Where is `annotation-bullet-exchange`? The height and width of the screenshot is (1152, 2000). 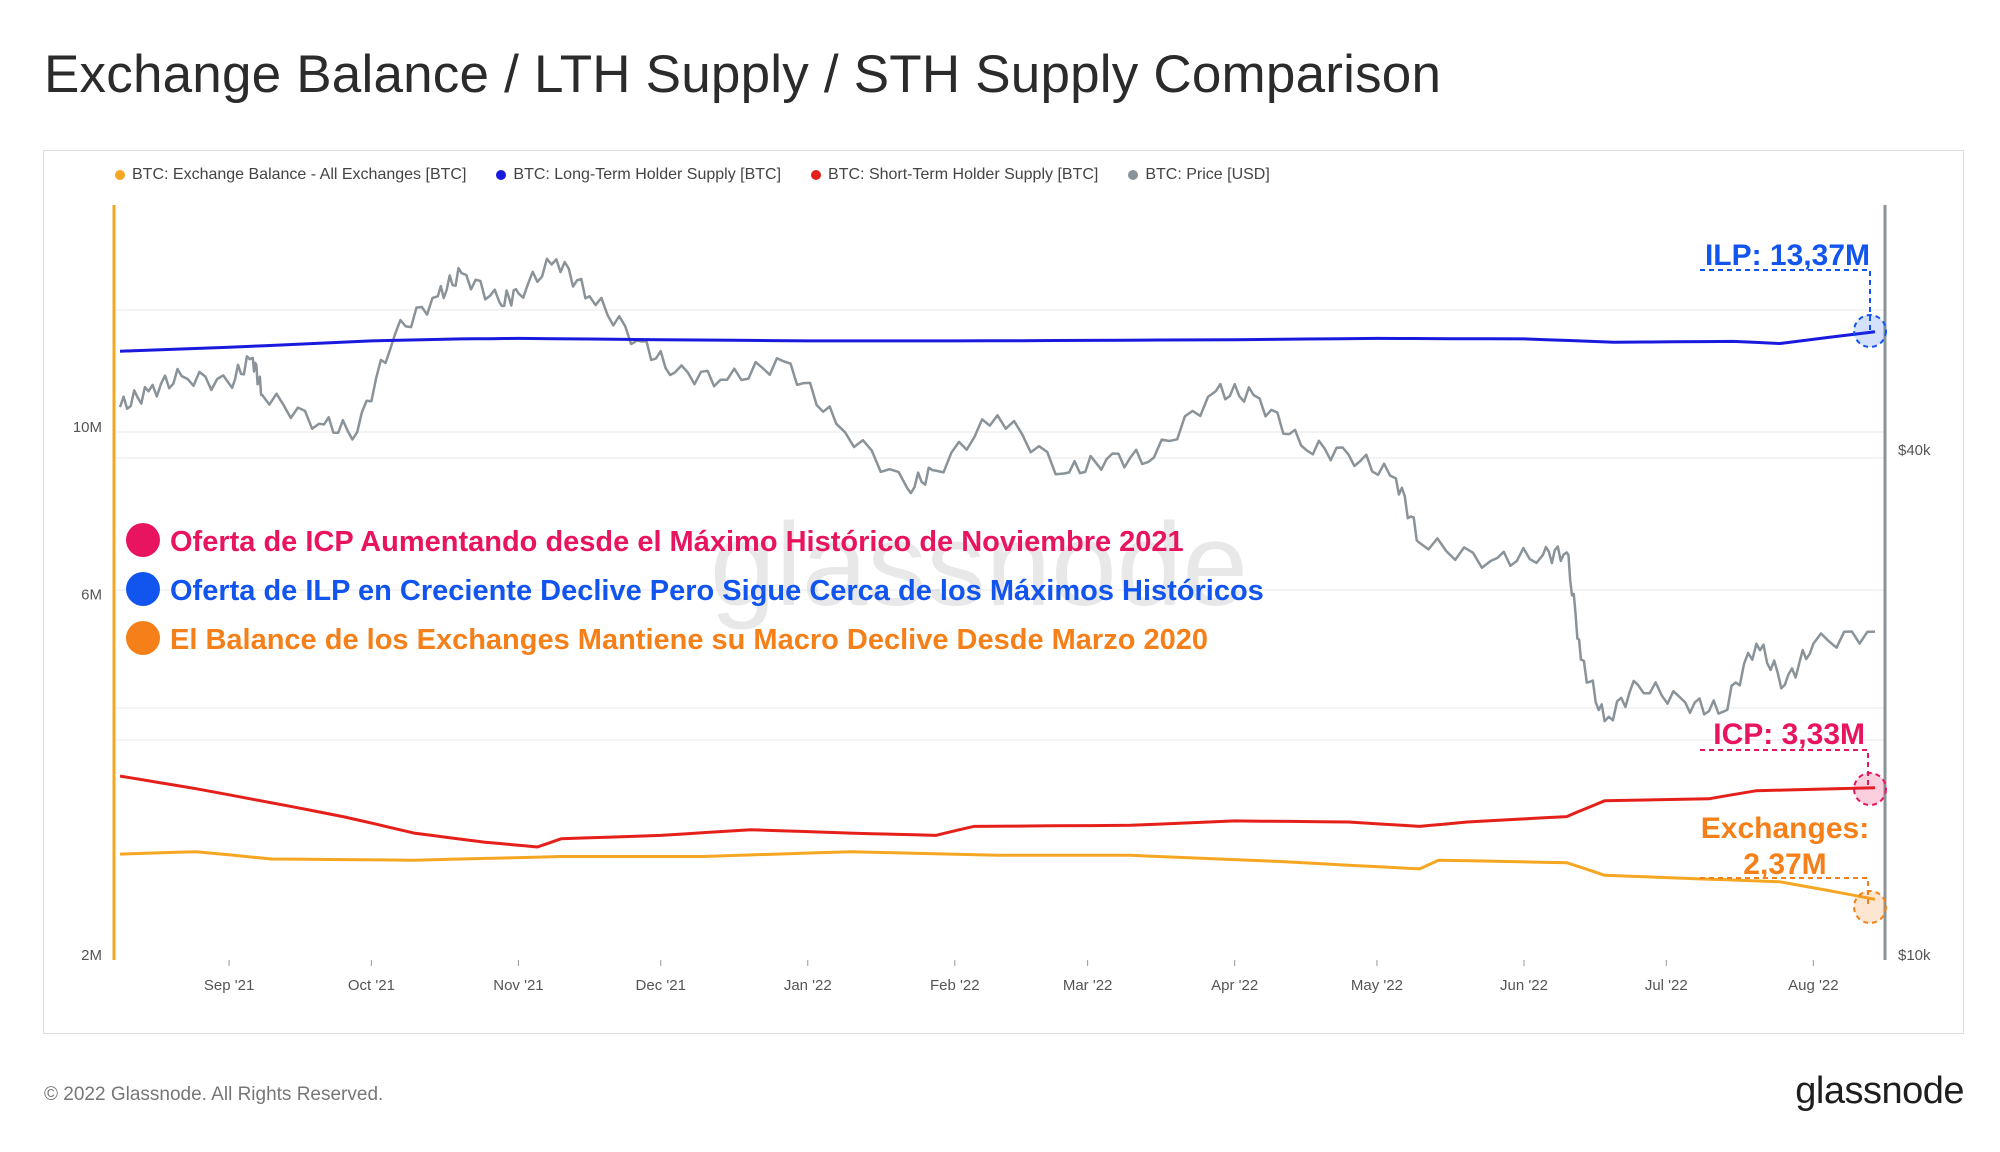 annotation-bullet-exchange is located at coordinates (143, 638).